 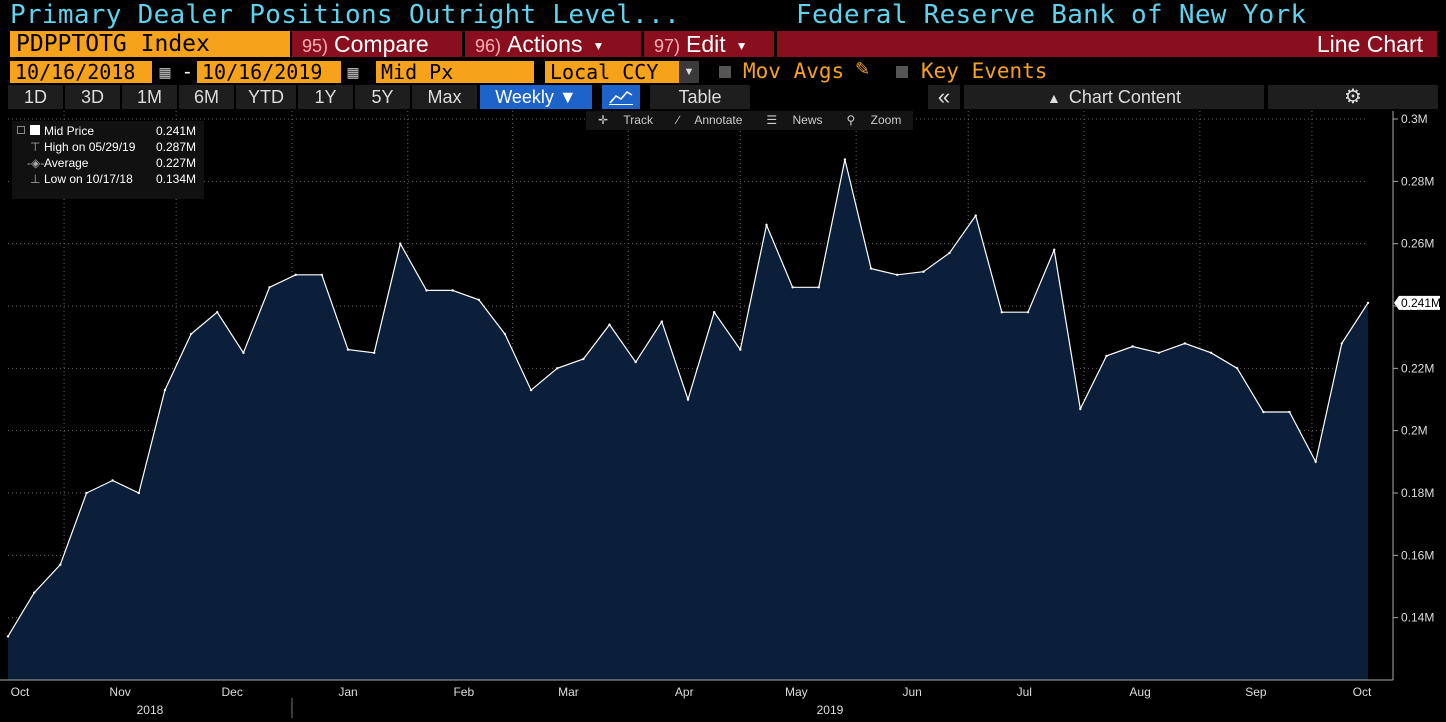 I want to click on y-tick-label: 0.3M, so click(x=1414, y=119).